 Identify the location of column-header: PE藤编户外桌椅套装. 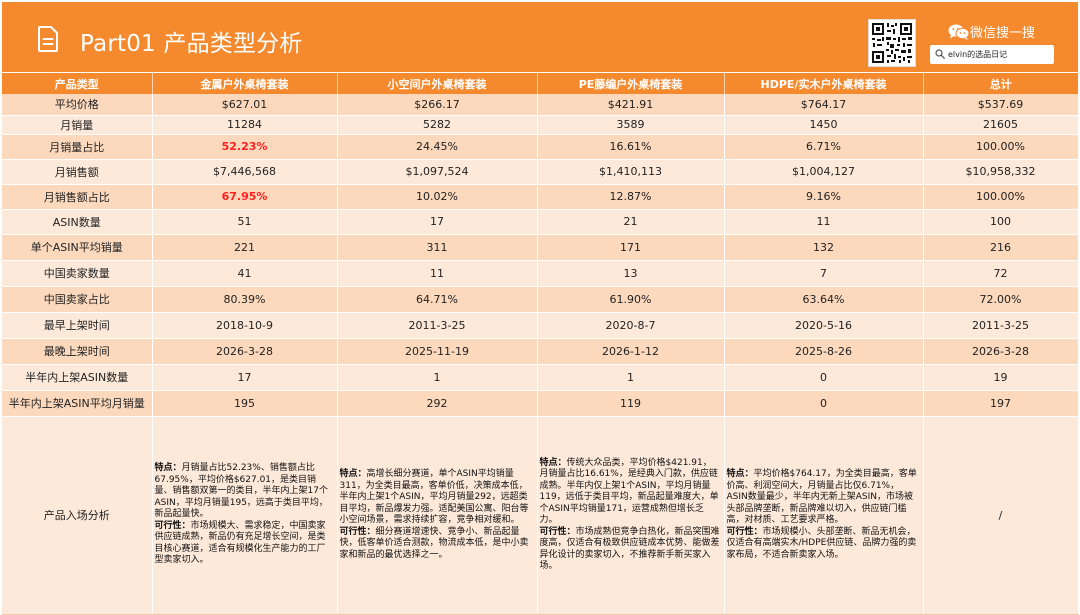
(631, 83).